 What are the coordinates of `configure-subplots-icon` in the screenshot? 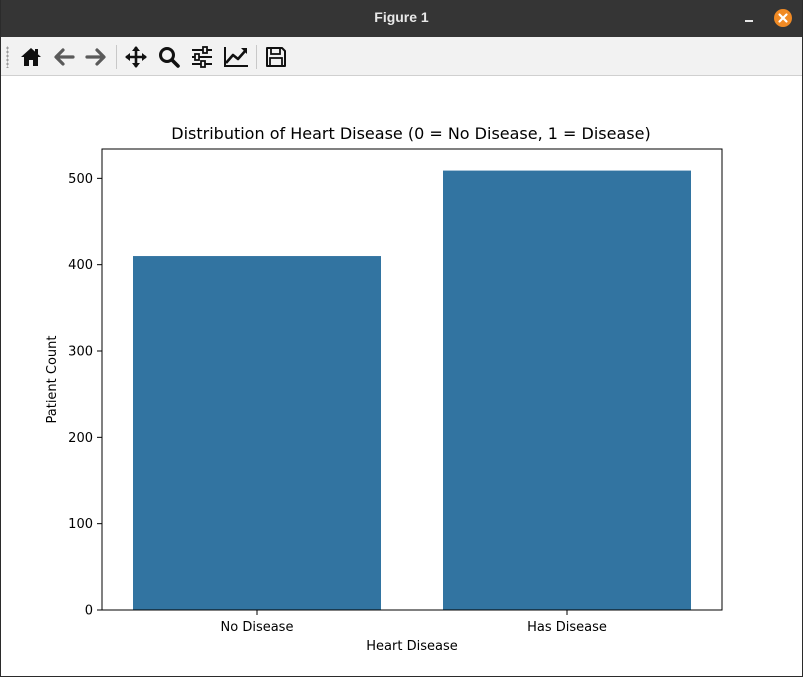 It's located at (202, 57).